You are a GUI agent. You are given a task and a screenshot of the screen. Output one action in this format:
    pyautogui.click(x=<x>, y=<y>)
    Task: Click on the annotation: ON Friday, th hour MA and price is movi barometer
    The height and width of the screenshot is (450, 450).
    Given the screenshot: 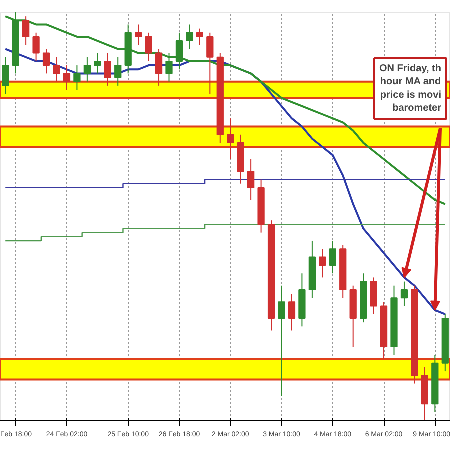 What is the action you would take?
    pyautogui.click(x=410, y=89)
    